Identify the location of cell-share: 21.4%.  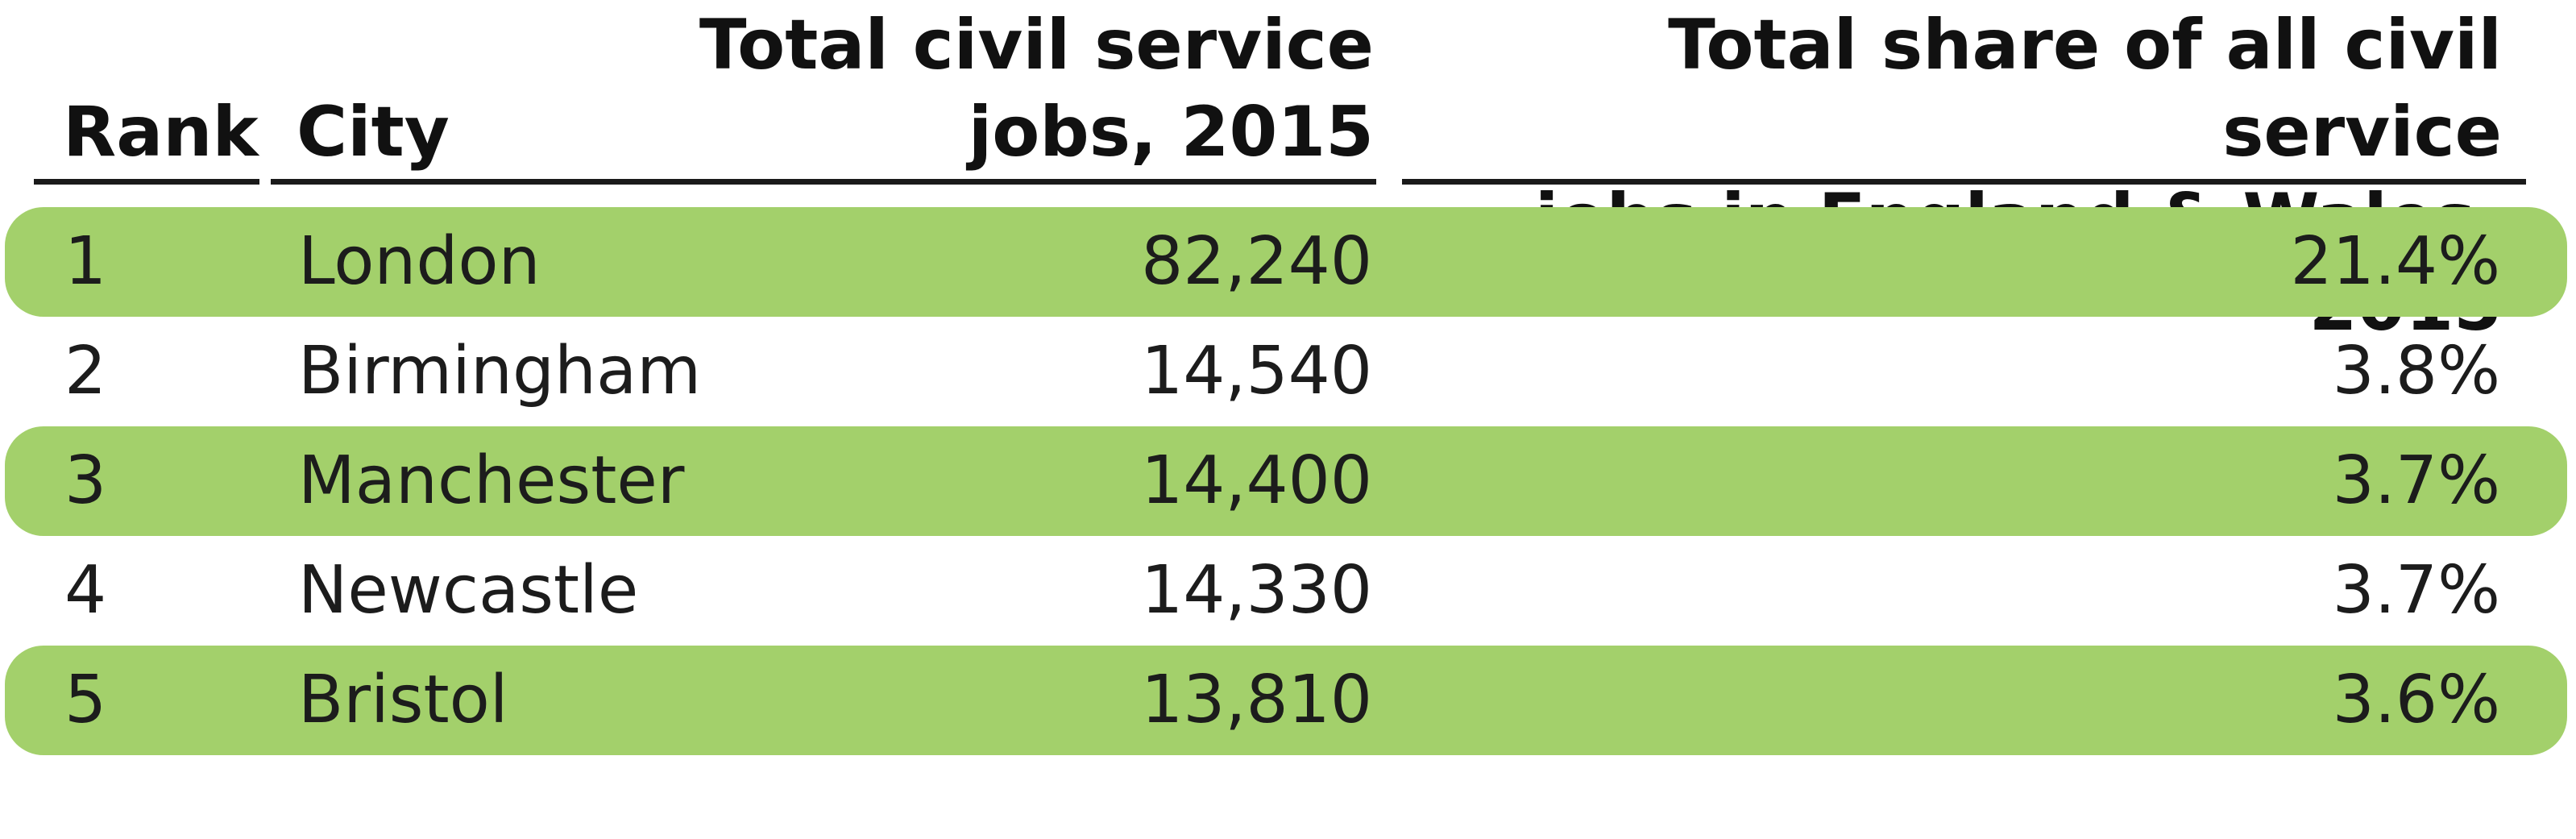
(2395, 261).